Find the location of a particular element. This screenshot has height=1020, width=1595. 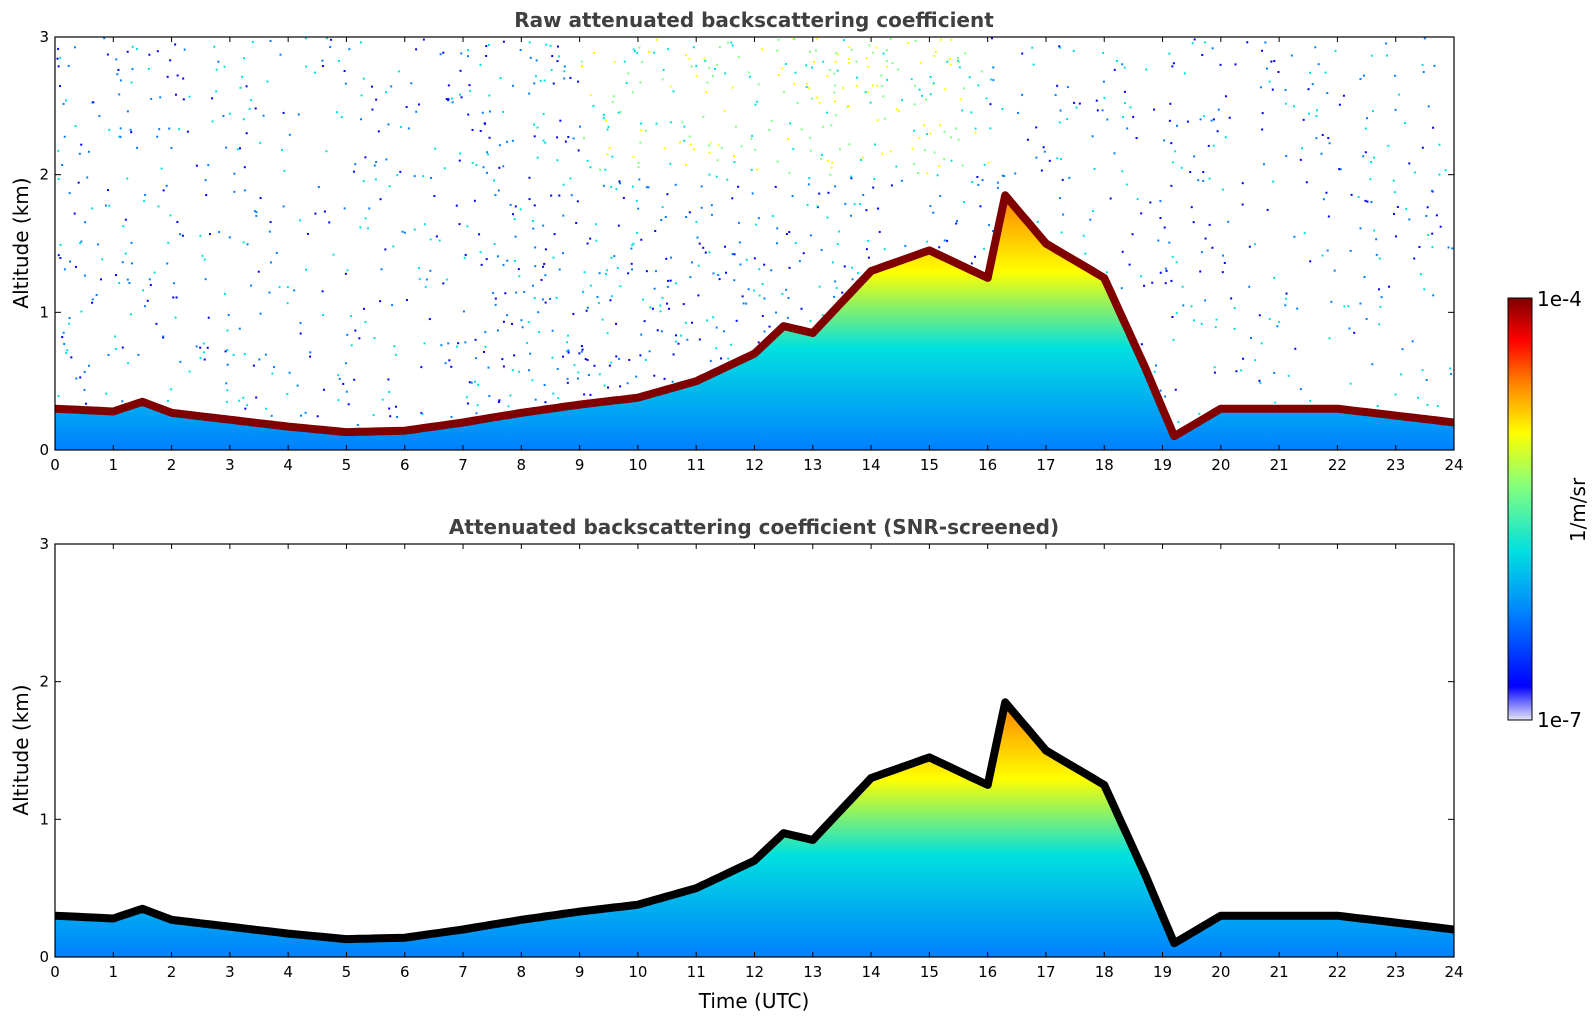

colorbar-max-label: 1e-4 is located at coordinates (1559, 299).